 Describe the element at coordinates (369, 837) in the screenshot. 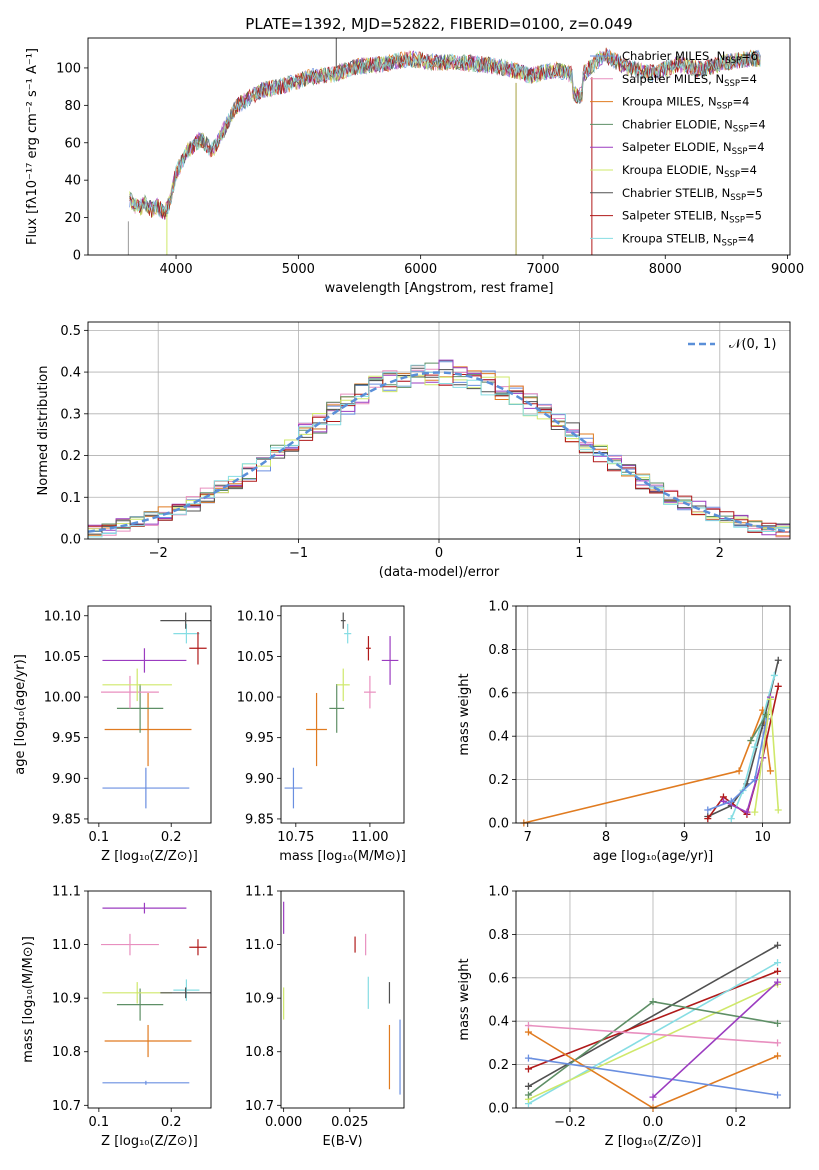

I see `x-tick-label: 11.00` at that location.